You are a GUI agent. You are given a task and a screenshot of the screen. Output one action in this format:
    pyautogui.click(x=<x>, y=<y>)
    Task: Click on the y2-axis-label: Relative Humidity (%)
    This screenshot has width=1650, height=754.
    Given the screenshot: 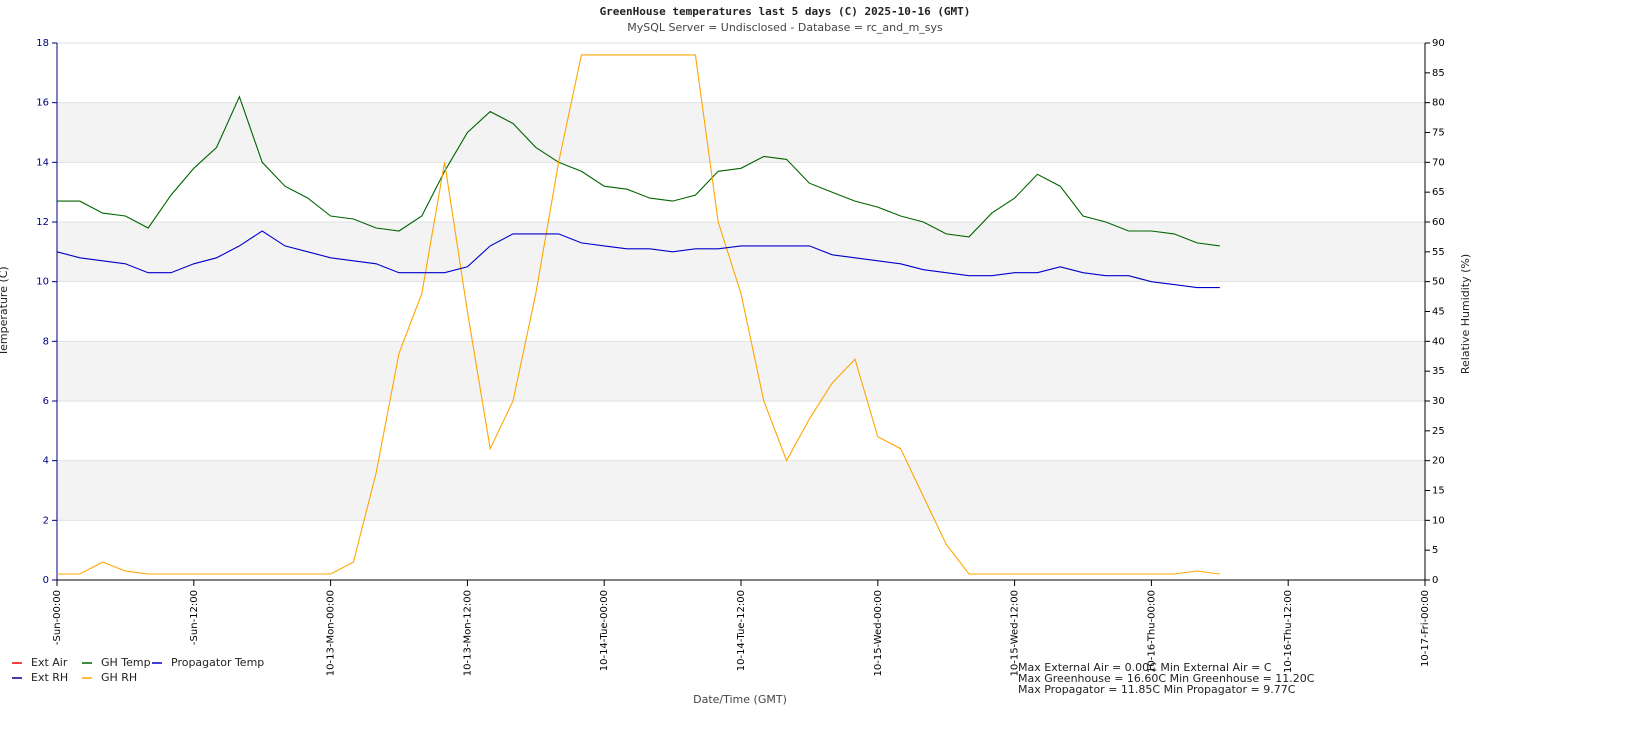 What is the action you would take?
    pyautogui.click(x=1465, y=314)
    